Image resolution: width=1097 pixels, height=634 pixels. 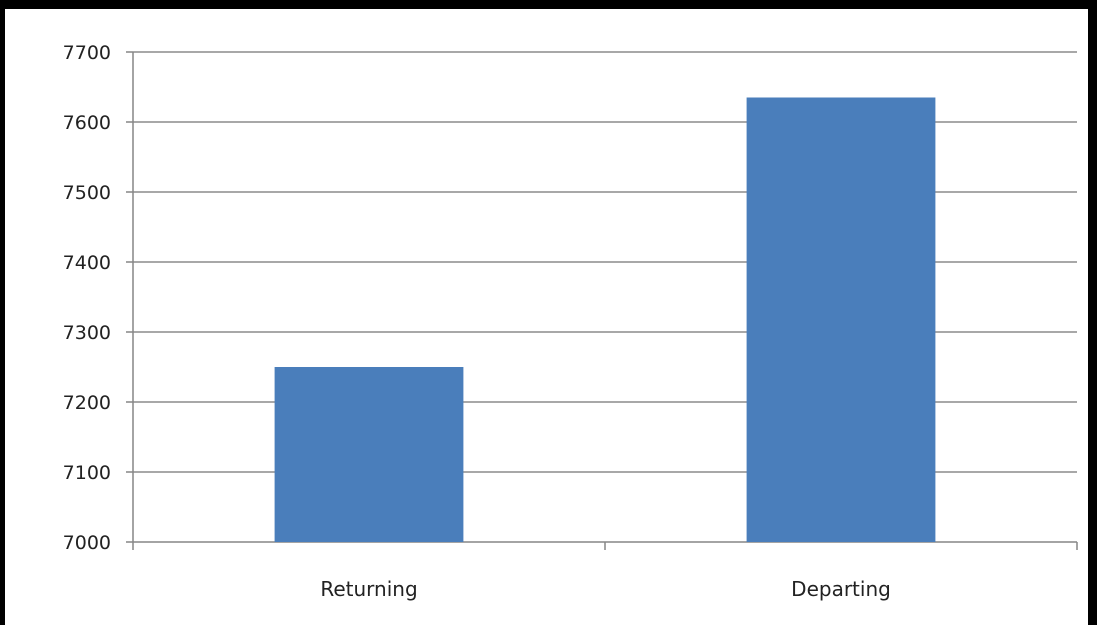 I want to click on y-tick-label-7400: 7400, so click(x=87, y=263).